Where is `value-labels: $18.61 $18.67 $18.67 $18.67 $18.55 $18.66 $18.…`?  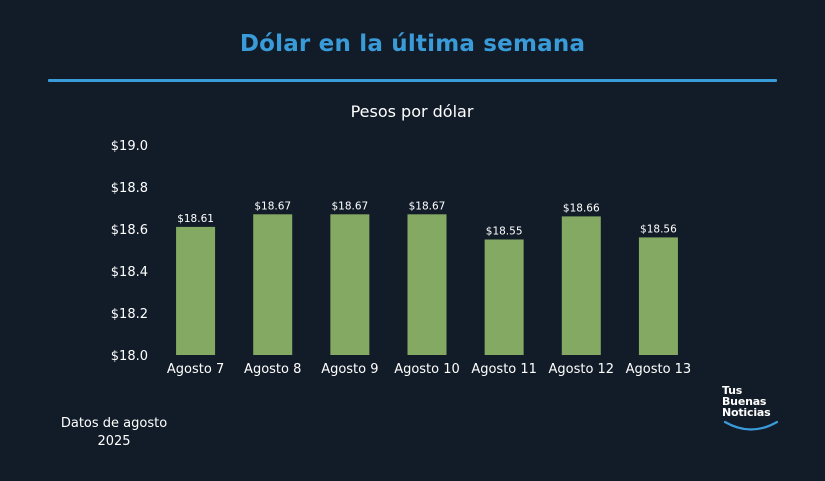
value-labels: $18.61 $18.67 $18.67 $18.67 $18.55 $18.66 $18.… is located at coordinates (427, 218).